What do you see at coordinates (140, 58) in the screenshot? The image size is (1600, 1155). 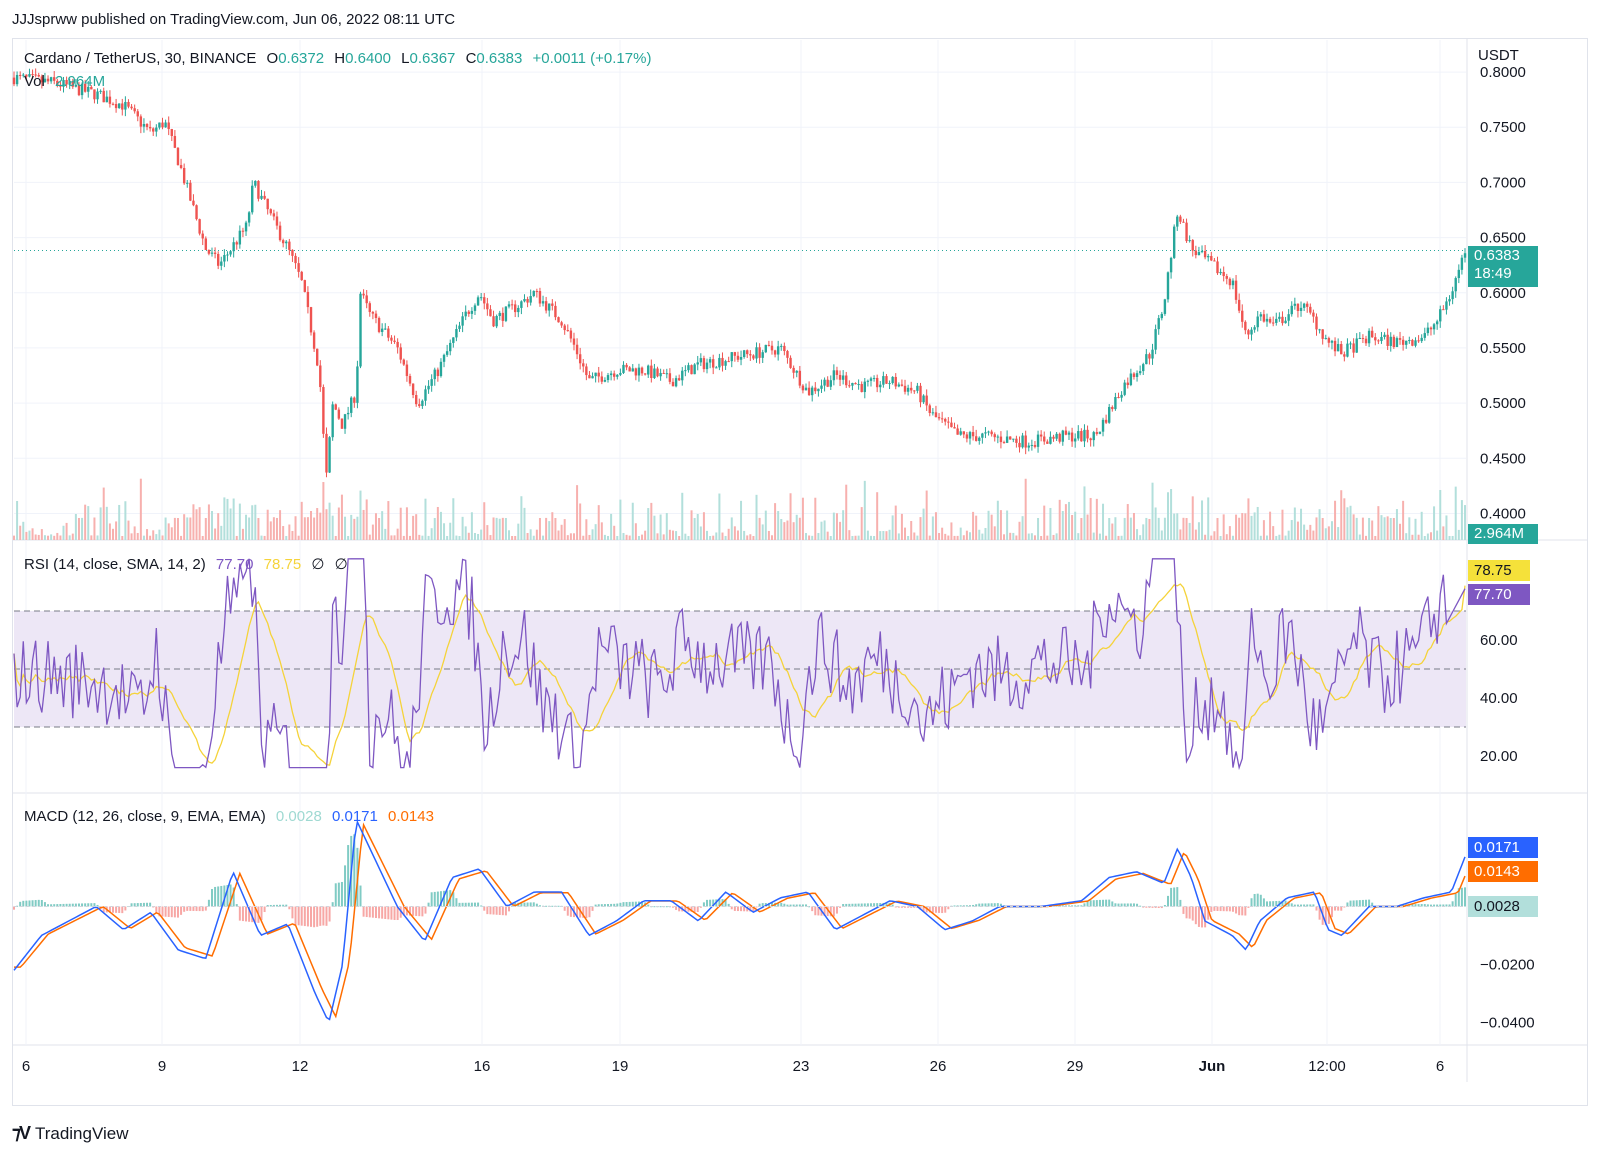 I see `symbol-title: Cardano / TetherUS, 30, BINANCE` at bounding box center [140, 58].